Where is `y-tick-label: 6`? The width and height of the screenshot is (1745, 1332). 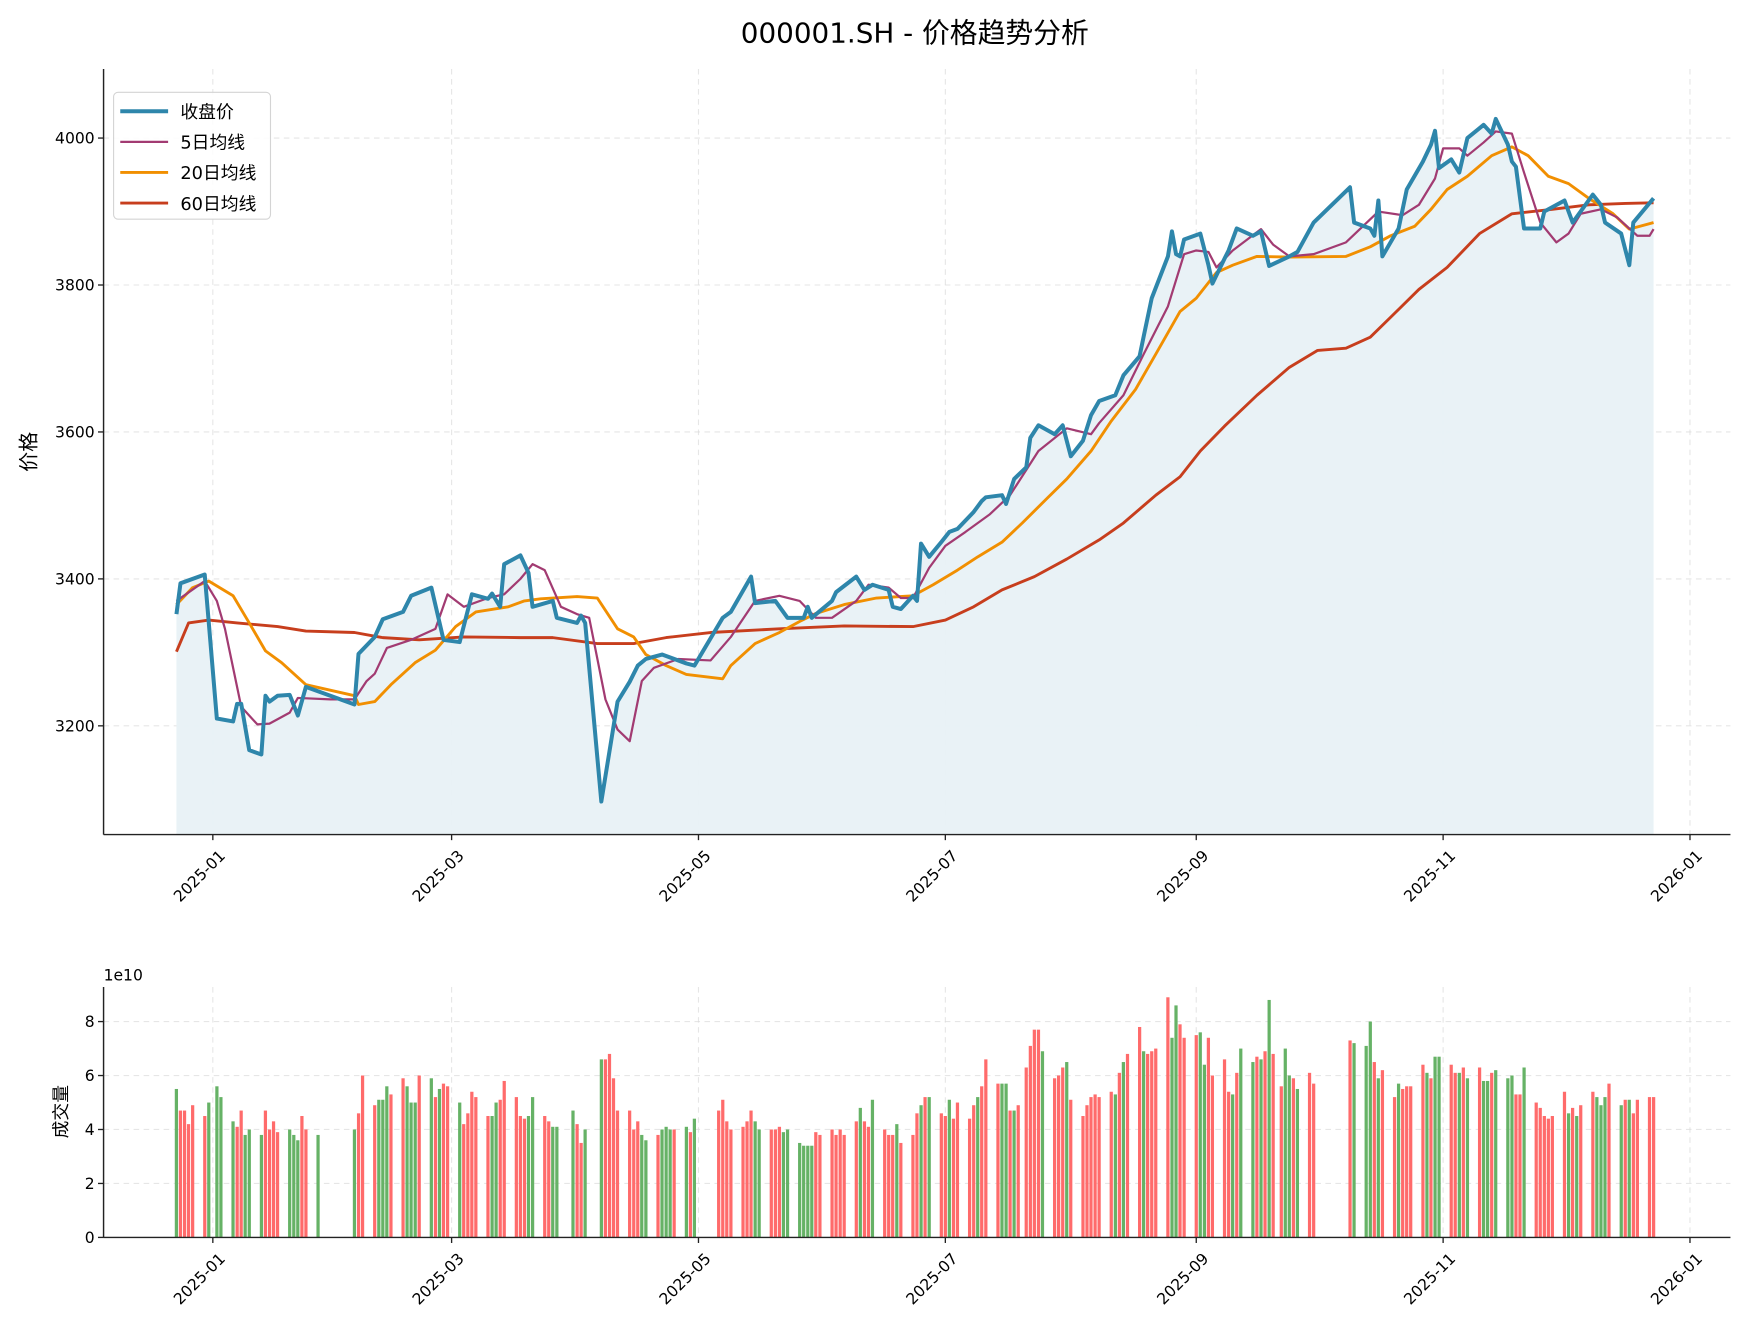 y-tick-label: 6 is located at coordinates (90, 1076).